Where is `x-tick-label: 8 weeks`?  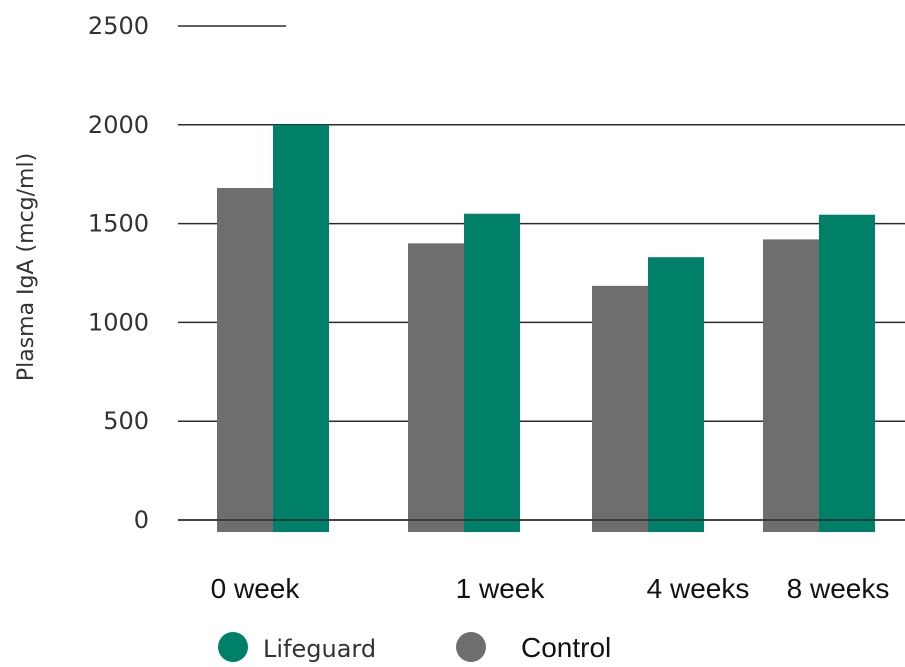 x-tick-label: 8 weeks is located at coordinates (838, 588).